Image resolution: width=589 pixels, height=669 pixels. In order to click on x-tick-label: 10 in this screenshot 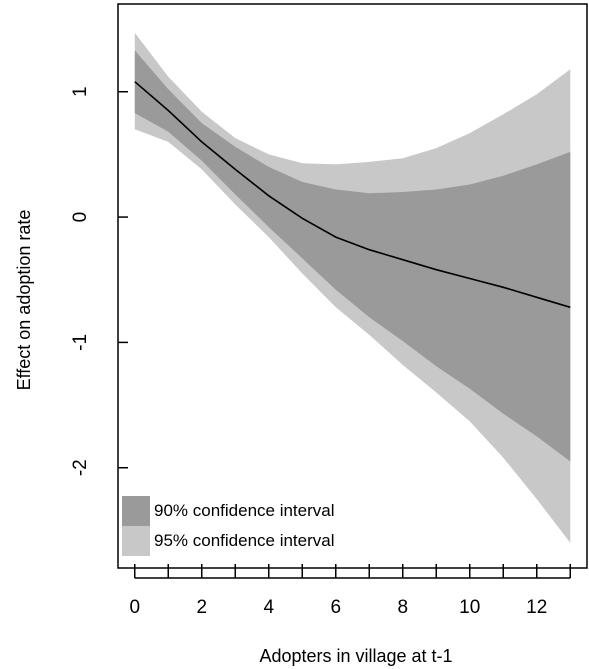, I will do `click(469, 607)`.